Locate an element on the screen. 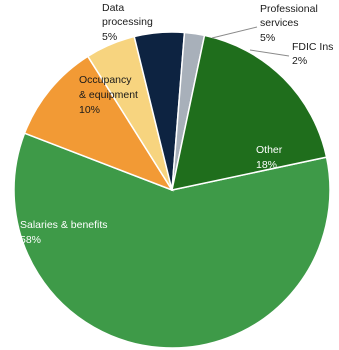 The width and height of the screenshot is (339, 350). slice-label-salaries-benefits: Salaries & benefits is located at coordinates (64, 225).